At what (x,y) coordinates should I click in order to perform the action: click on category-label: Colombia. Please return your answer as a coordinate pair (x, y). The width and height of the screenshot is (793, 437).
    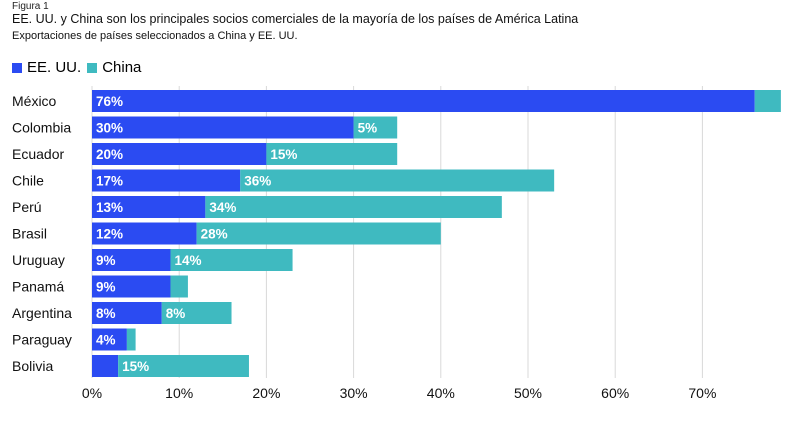
    Looking at the image, I should click on (41, 128).